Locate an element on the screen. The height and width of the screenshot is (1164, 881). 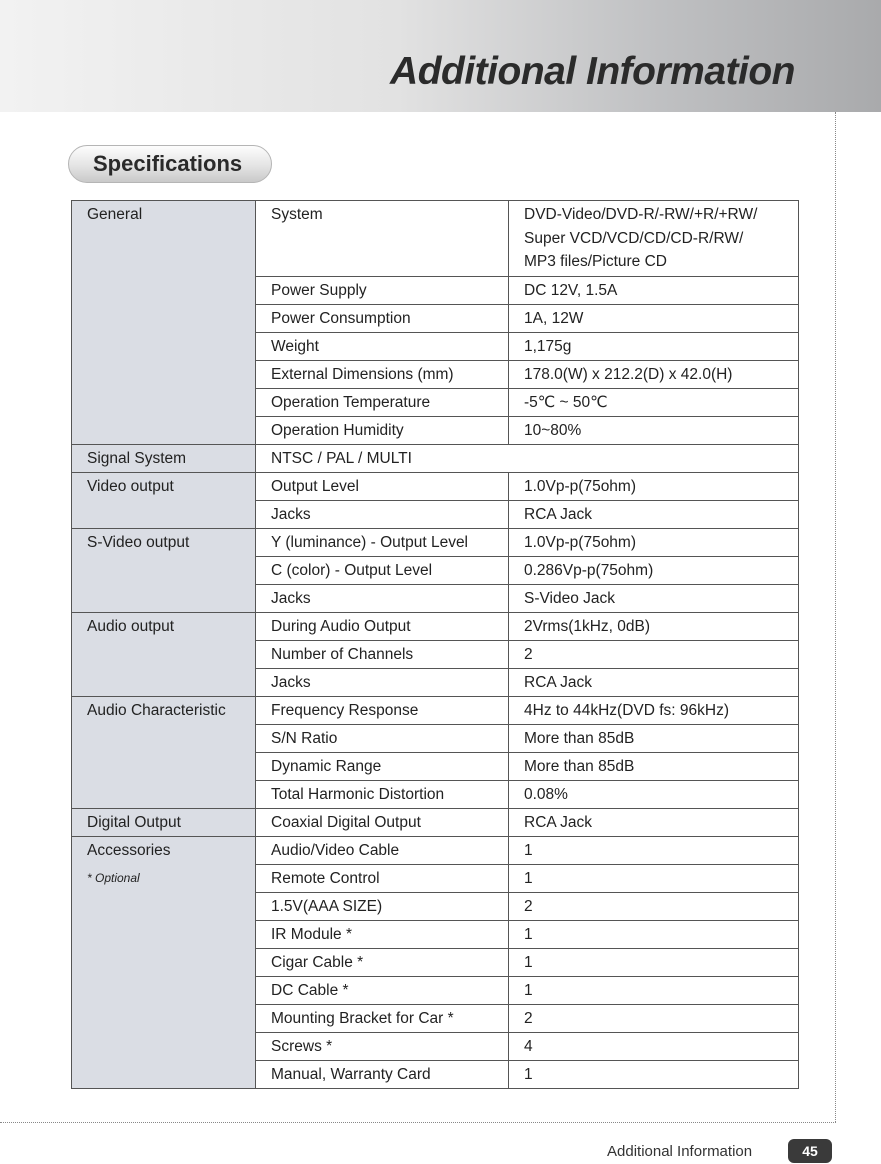
table-row: Mounting Bracket for Car * 2 is located at coordinates (435, 1019).